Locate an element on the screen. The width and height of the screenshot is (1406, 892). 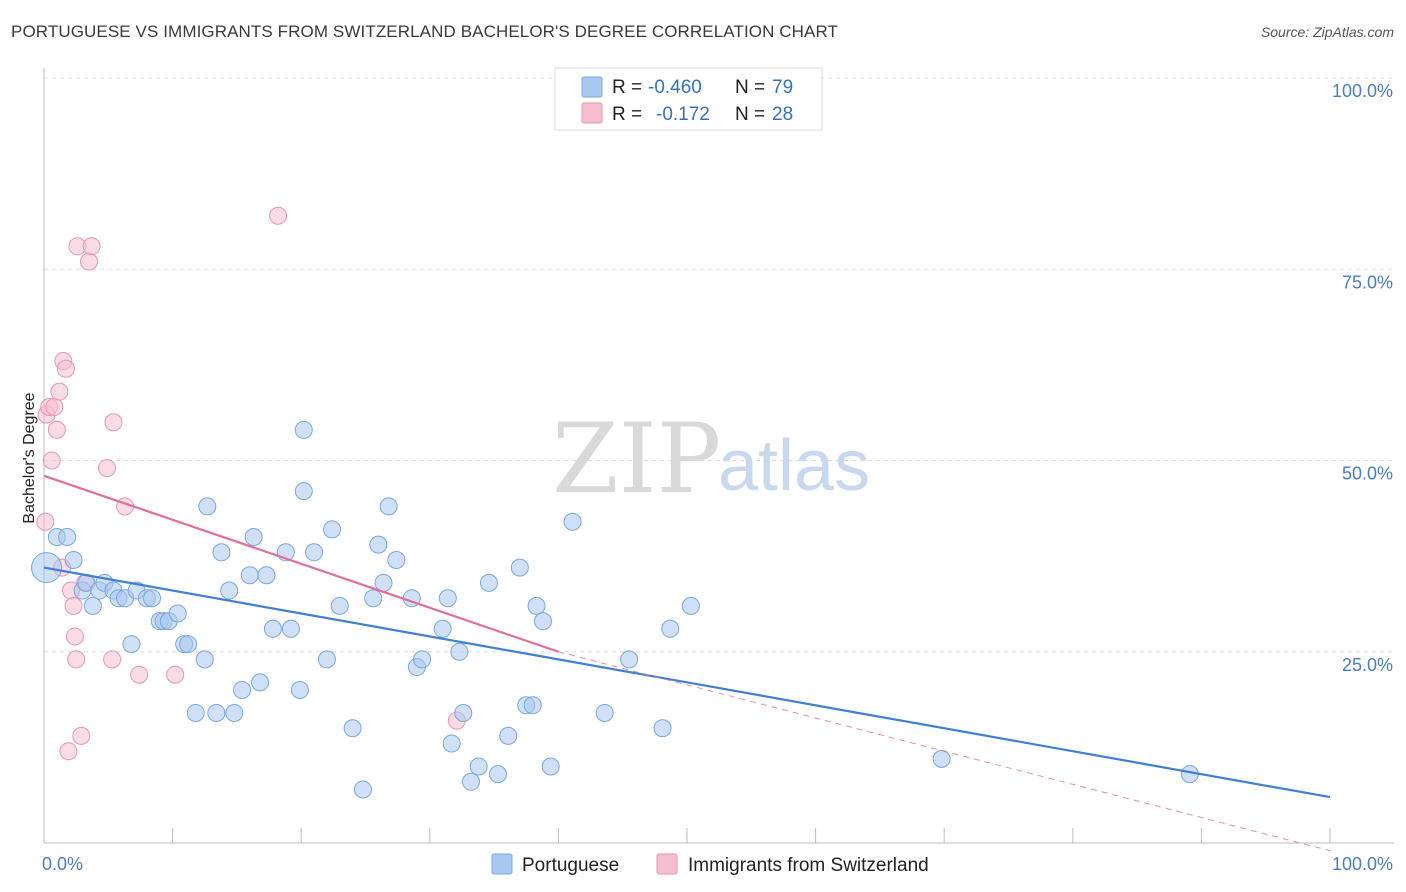
chart-source: Source: ZipAtlas.com is located at coordinates (1327, 32).